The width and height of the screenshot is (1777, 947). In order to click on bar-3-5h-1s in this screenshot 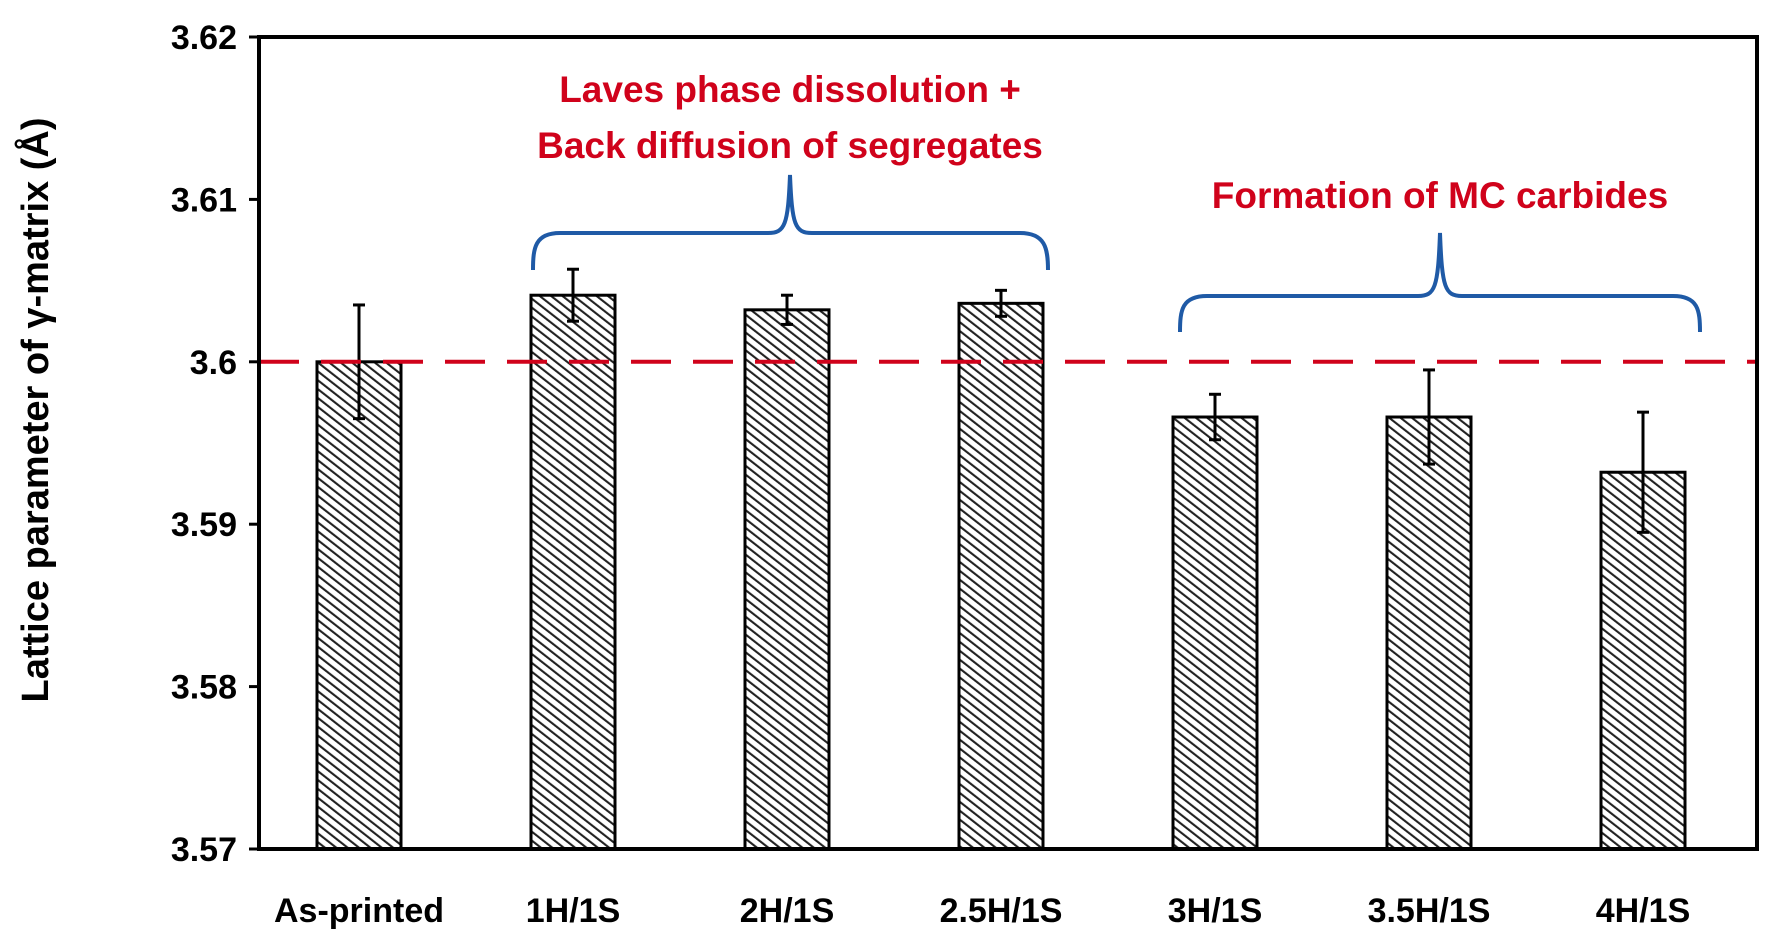, I will do `click(1429, 633)`.